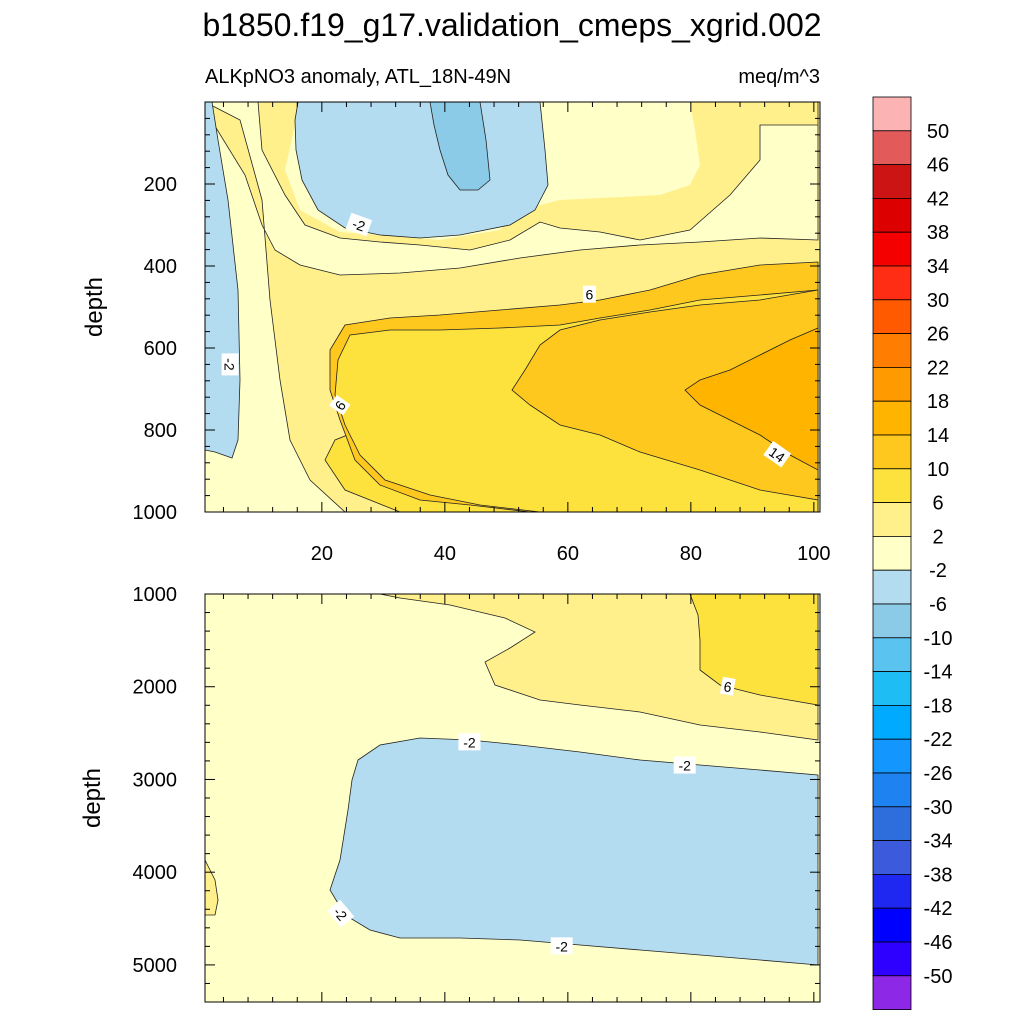 The height and width of the screenshot is (1024, 1024). I want to click on colorbar-label: -46, so click(938, 943).